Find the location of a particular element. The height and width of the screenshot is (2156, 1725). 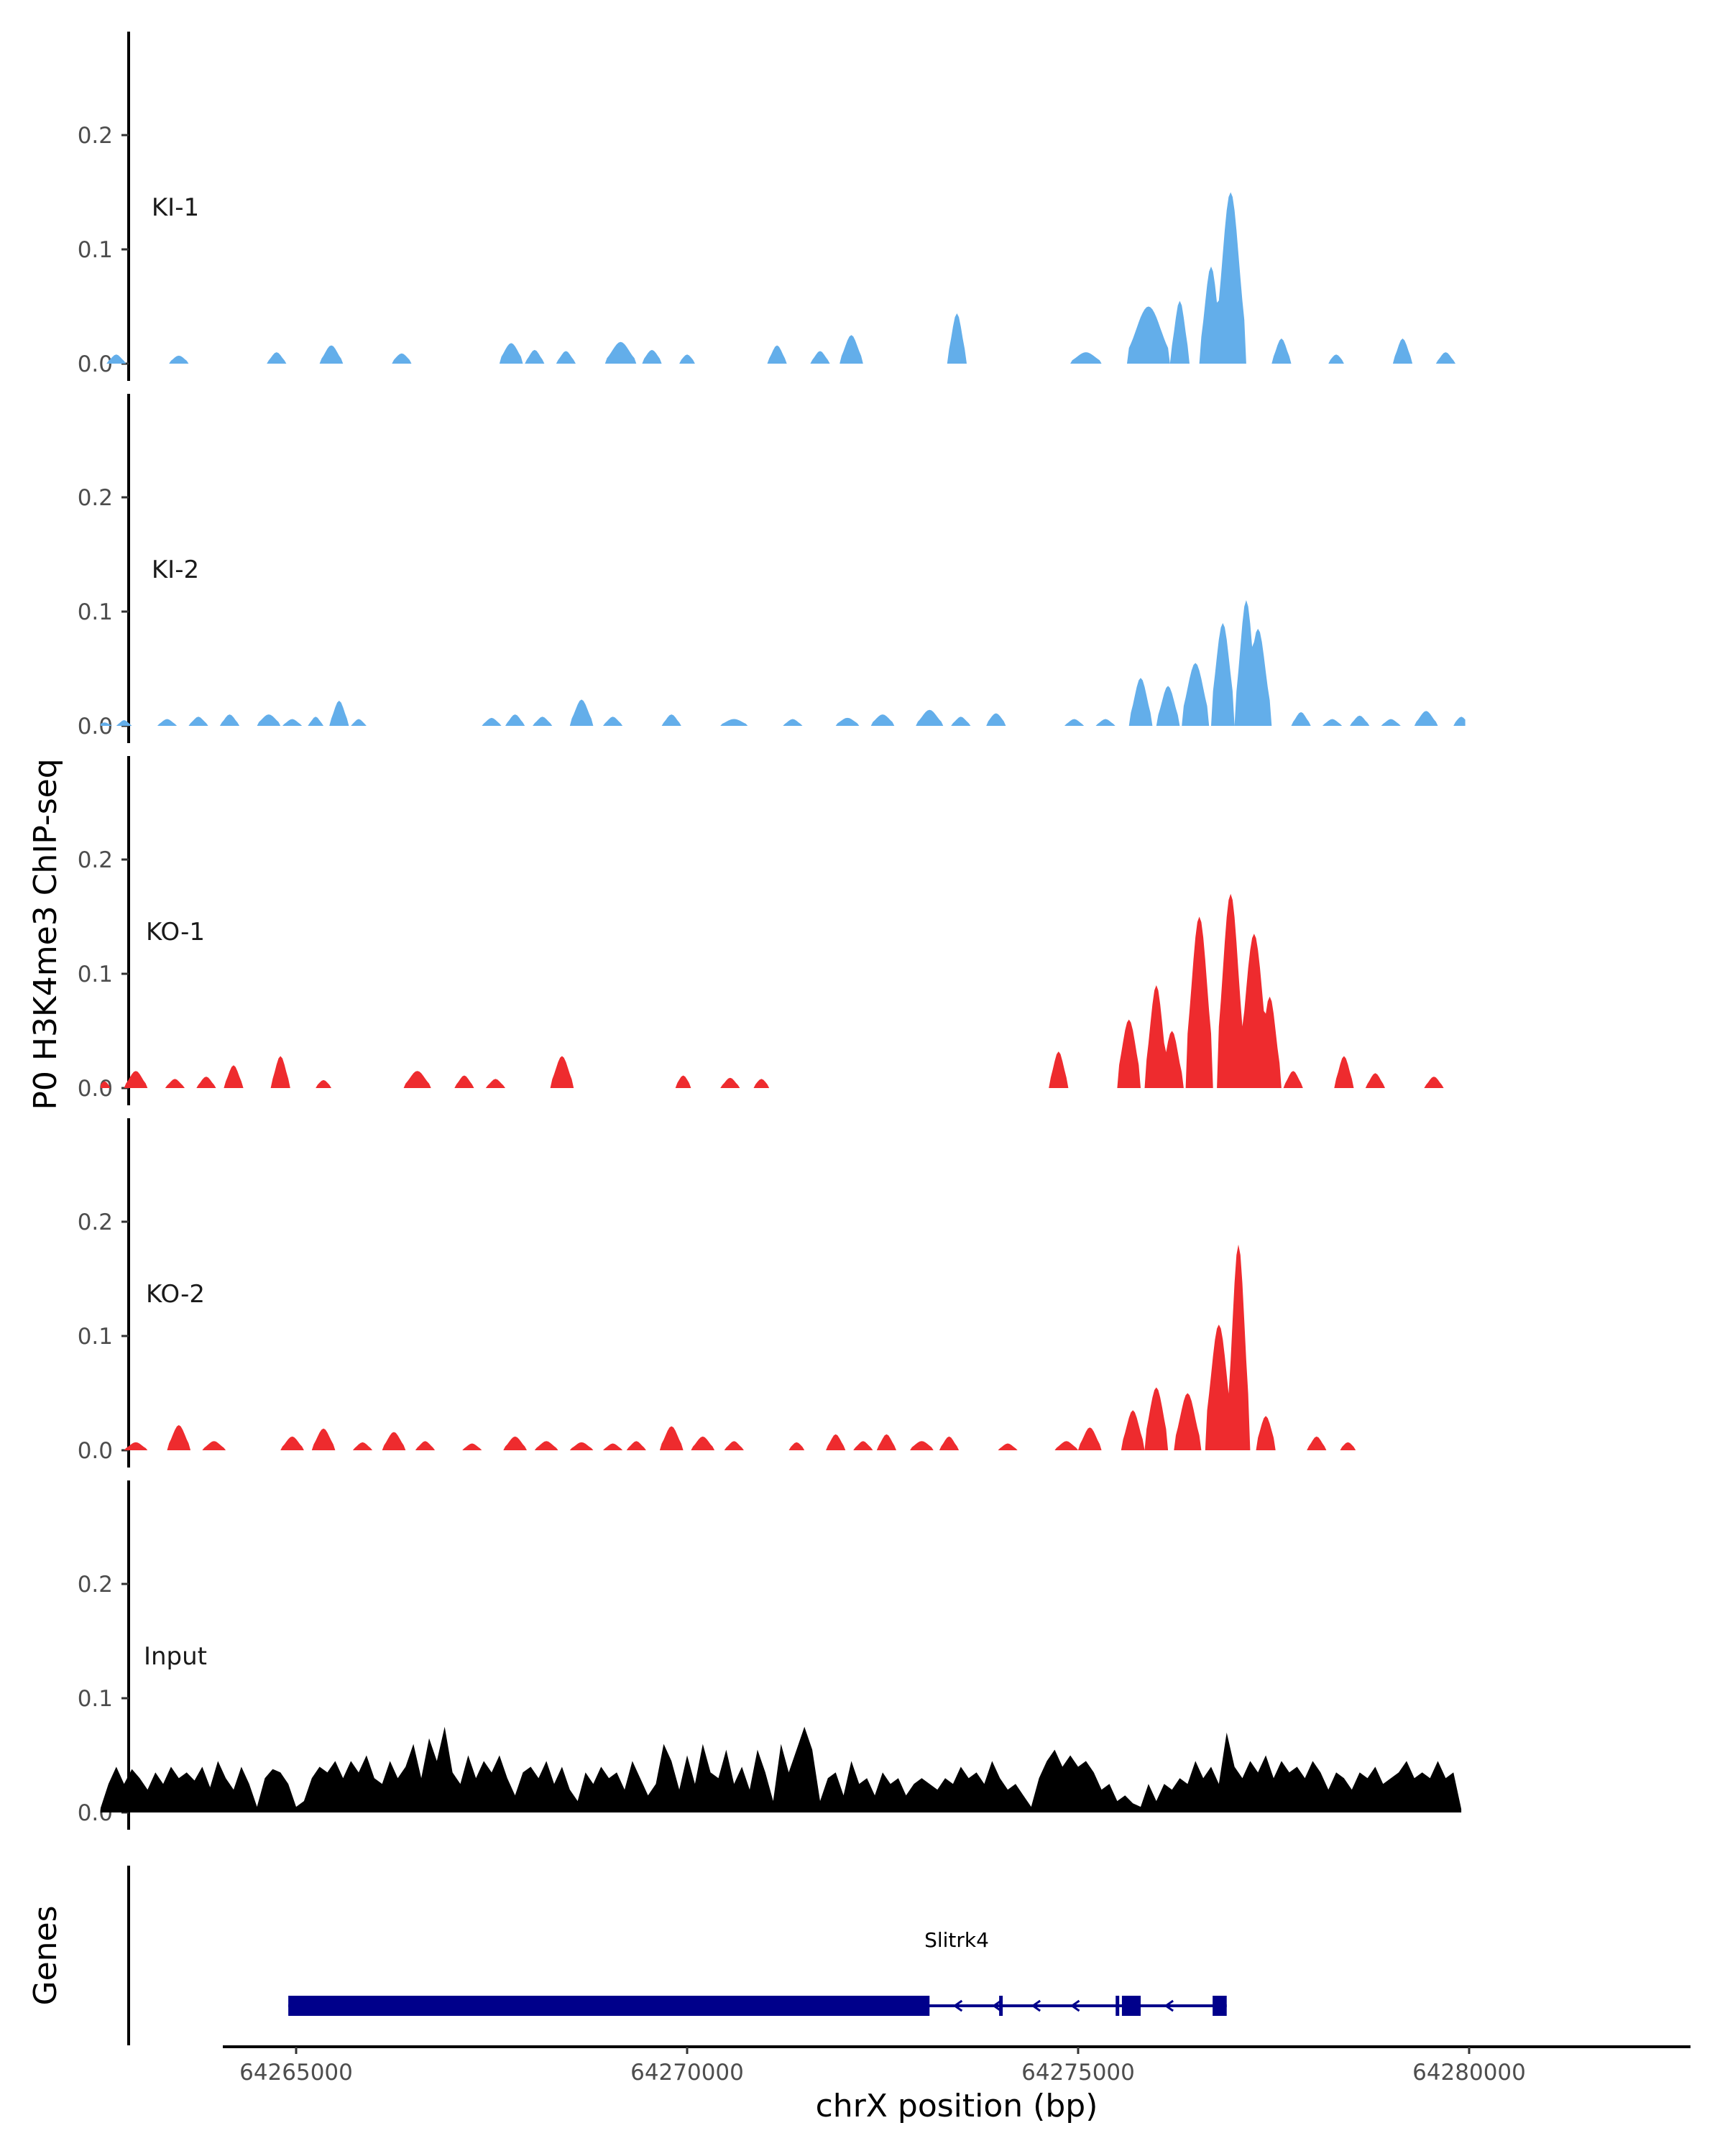

track-ko-2: 0.0 0.1 0.2 KO-2 is located at coordinates (772, 1293).